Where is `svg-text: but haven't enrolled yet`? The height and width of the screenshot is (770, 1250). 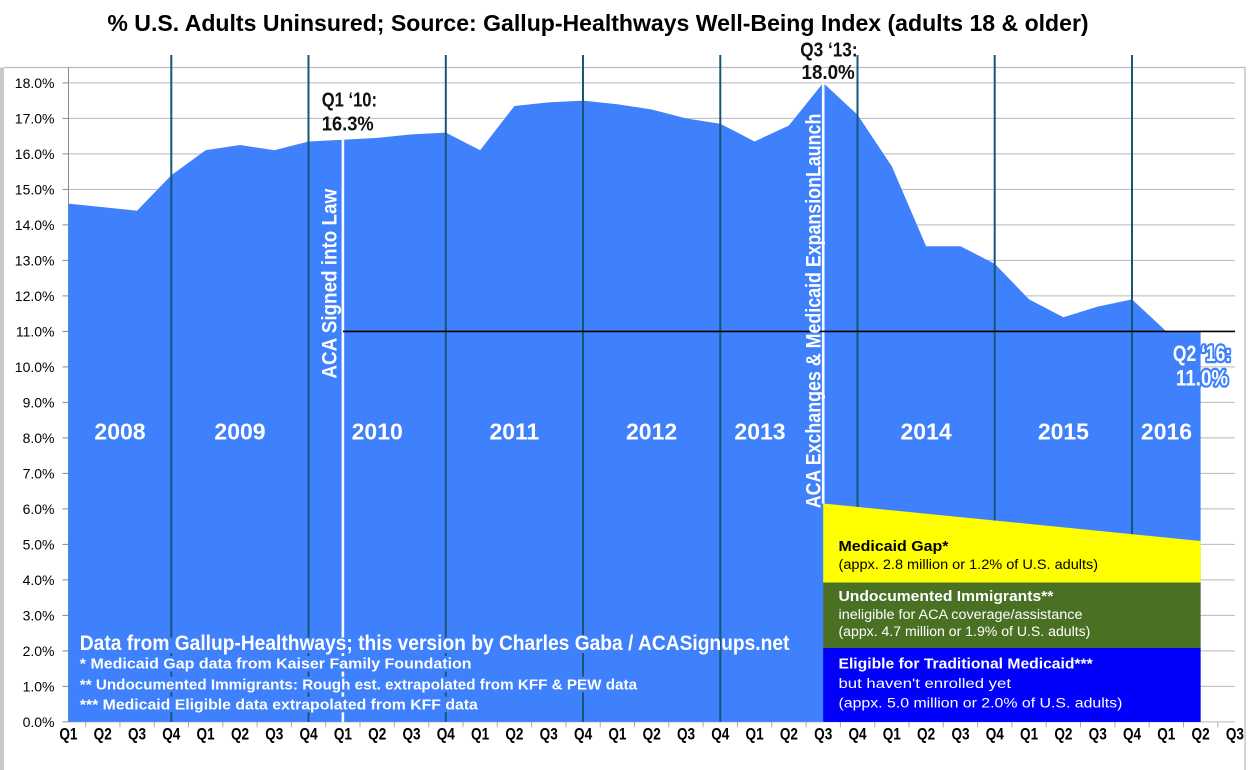 svg-text: but haven't enrolled yet is located at coordinates (925, 683).